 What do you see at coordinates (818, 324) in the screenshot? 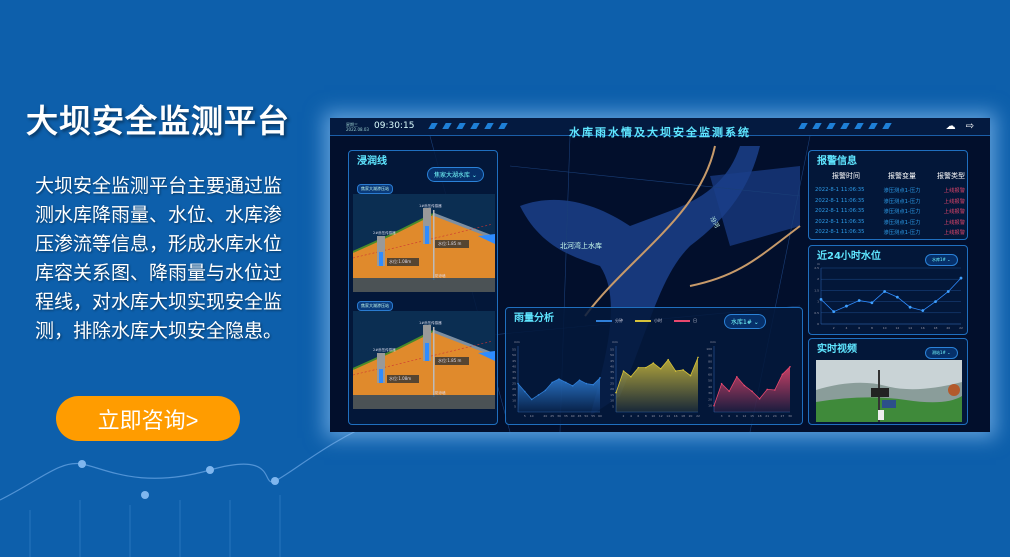
I see `y-tick-label: 0` at bounding box center [818, 324].